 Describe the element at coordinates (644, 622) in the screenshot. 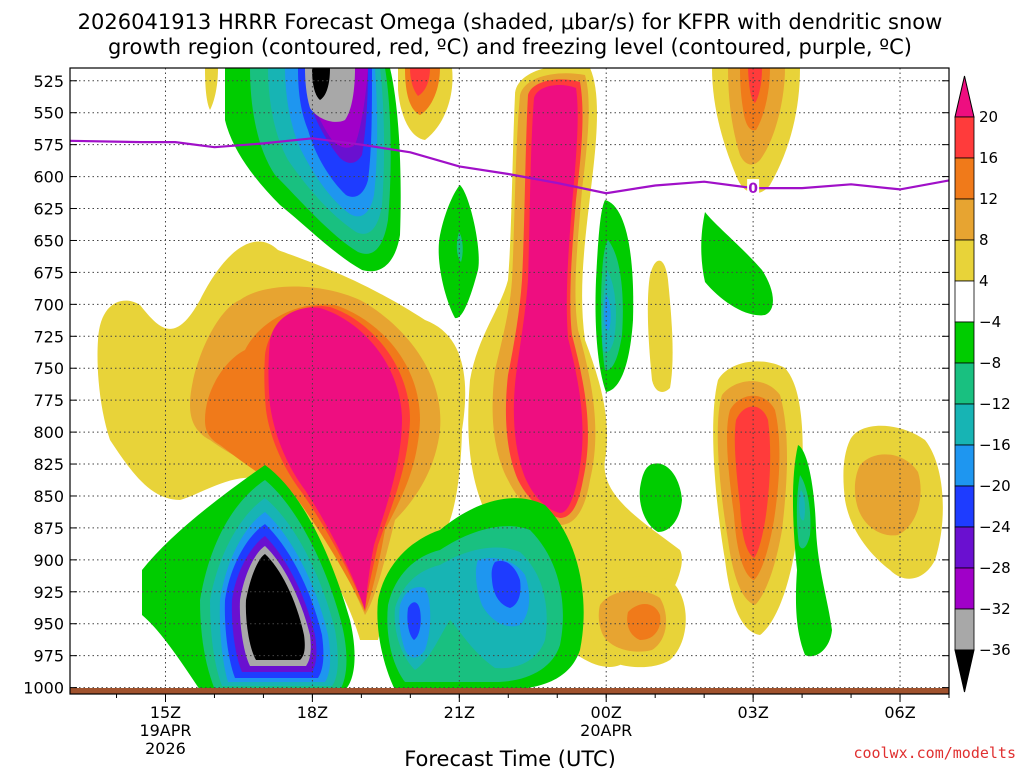

I see `omega-fill-orange-low-center` at that location.